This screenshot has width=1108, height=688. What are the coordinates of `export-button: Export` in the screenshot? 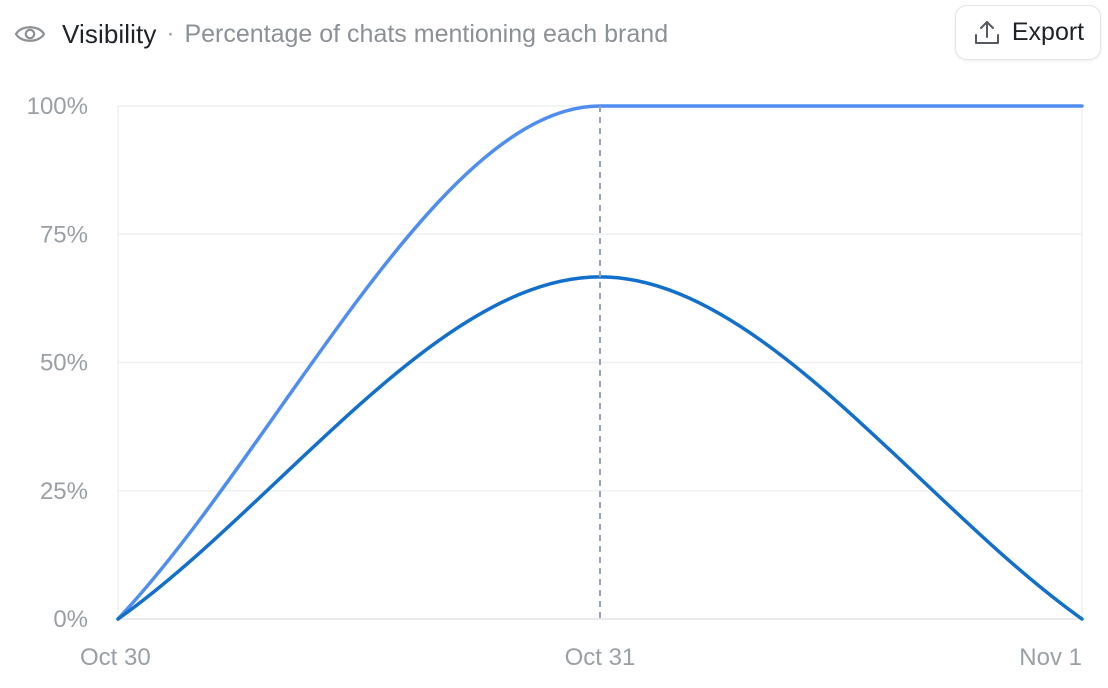 It's located at (1028, 32).